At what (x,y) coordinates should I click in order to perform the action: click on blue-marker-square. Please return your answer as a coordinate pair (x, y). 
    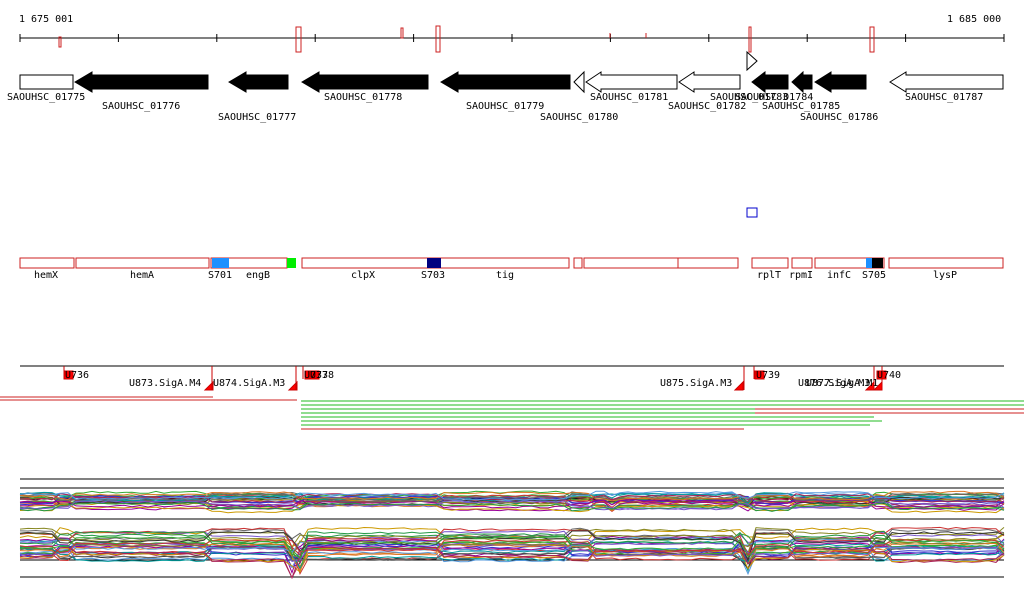
    Looking at the image, I should click on (752, 212).